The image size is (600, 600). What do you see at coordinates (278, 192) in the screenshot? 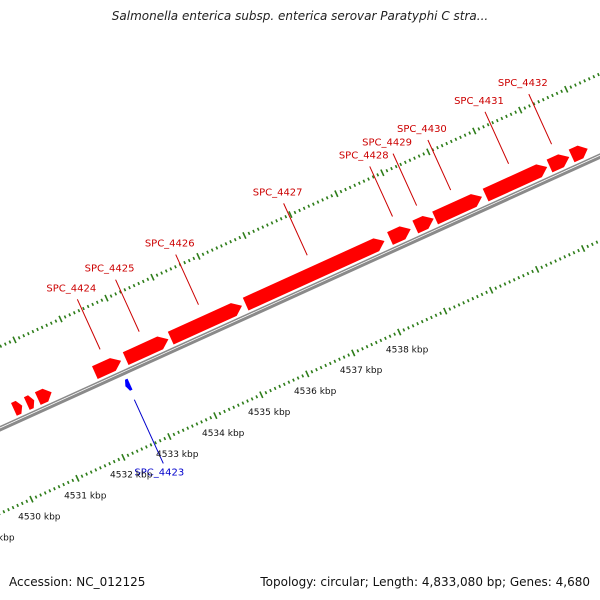
I see `gene-label: SPC_4427` at bounding box center [278, 192].